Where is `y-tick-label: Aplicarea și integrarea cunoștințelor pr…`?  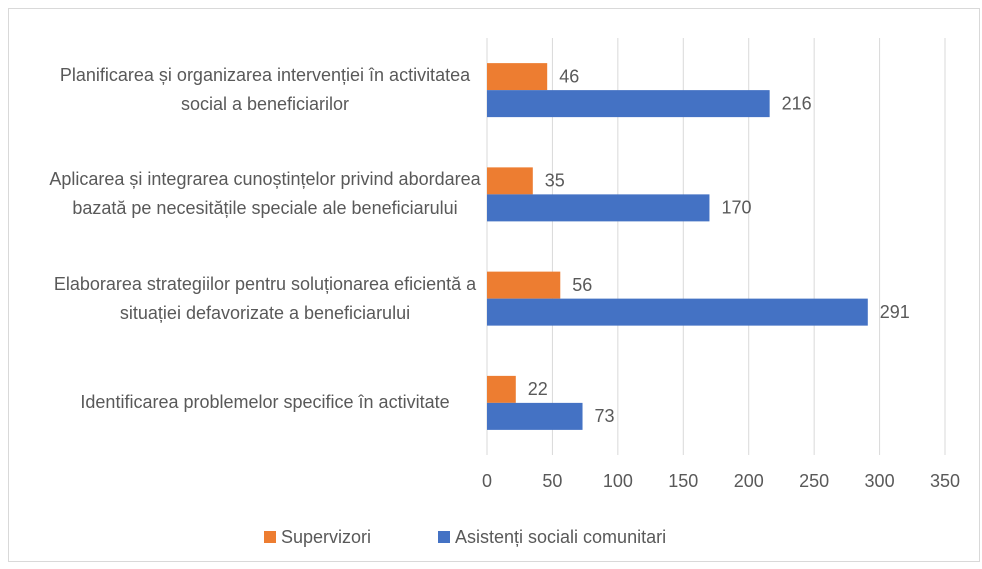
y-tick-label: Aplicarea și integrarea cunoștințelor pr… is located at coordinates (265, 194).